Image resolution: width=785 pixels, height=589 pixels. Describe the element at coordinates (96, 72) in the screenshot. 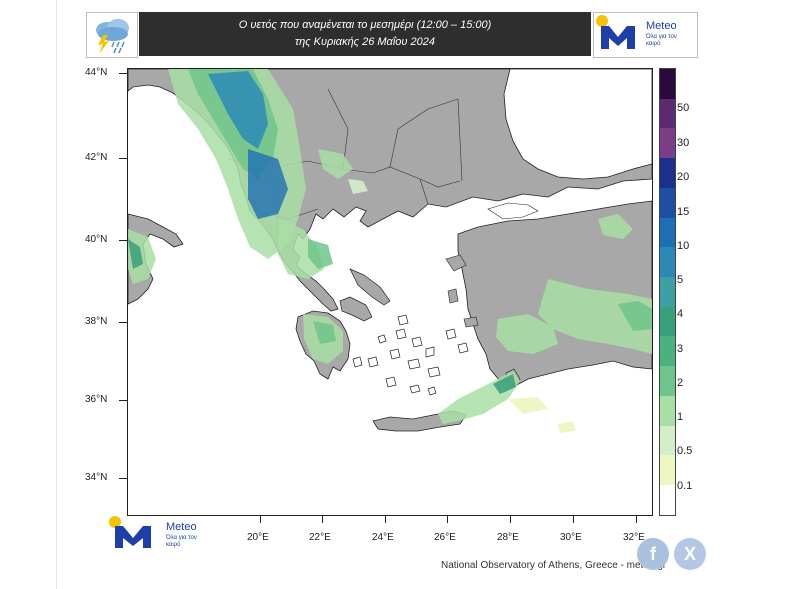

I see `lat-label-44: 44°N` at that location.